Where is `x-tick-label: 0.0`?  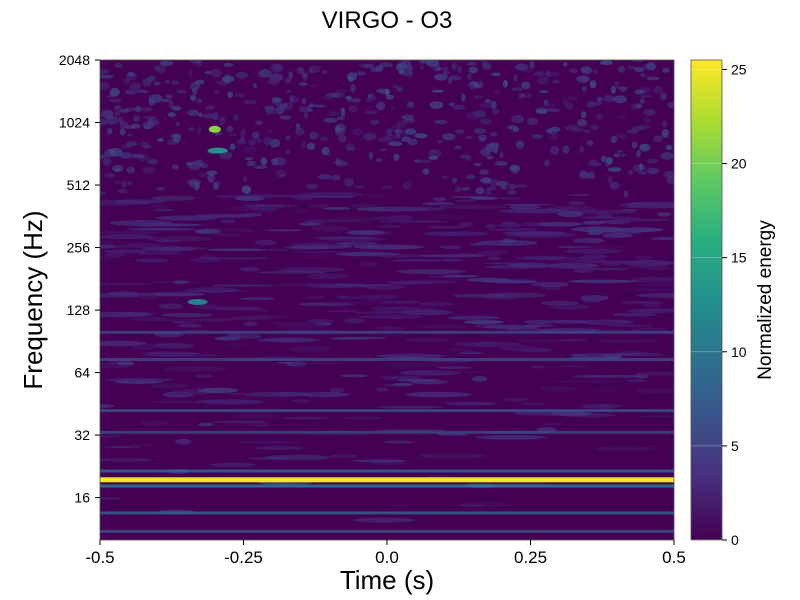 x-tick-label: 0.0 is located at coordinates (387, 557).